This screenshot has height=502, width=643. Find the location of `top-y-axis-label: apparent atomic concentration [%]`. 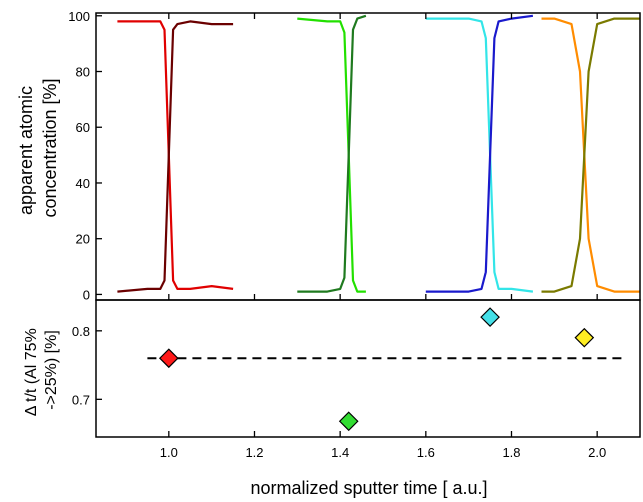

top-y-axis-label: apparent atomic concentration [%] is located at coordinates (38, 147).